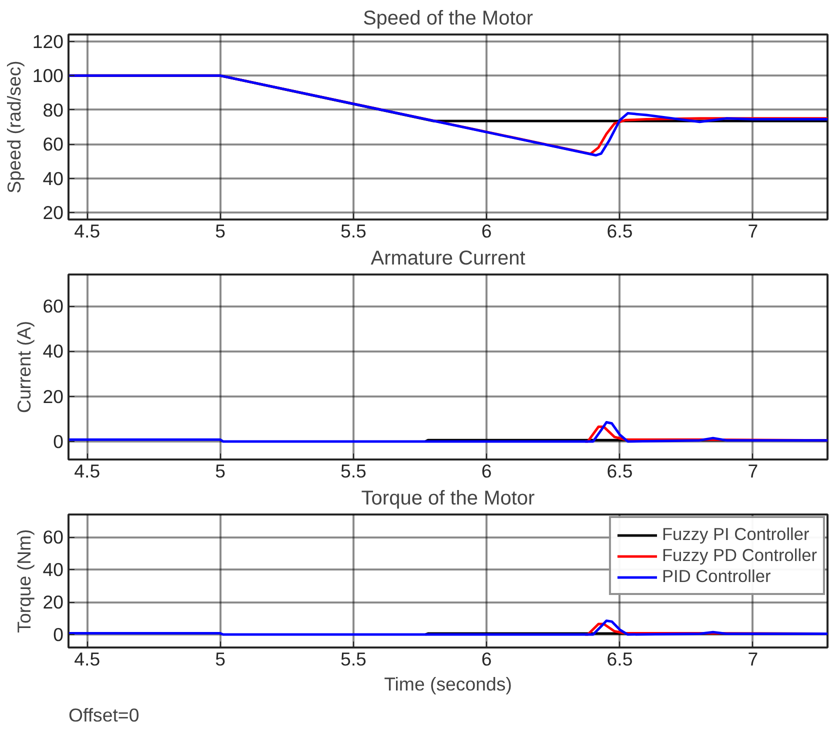 Image resolution: width=829 pixels, height=744 pixels. Describe the element at coordinates (13, 127) in the screenshot. I see `y-axis-title: Speed (rad/sec)` at that location.